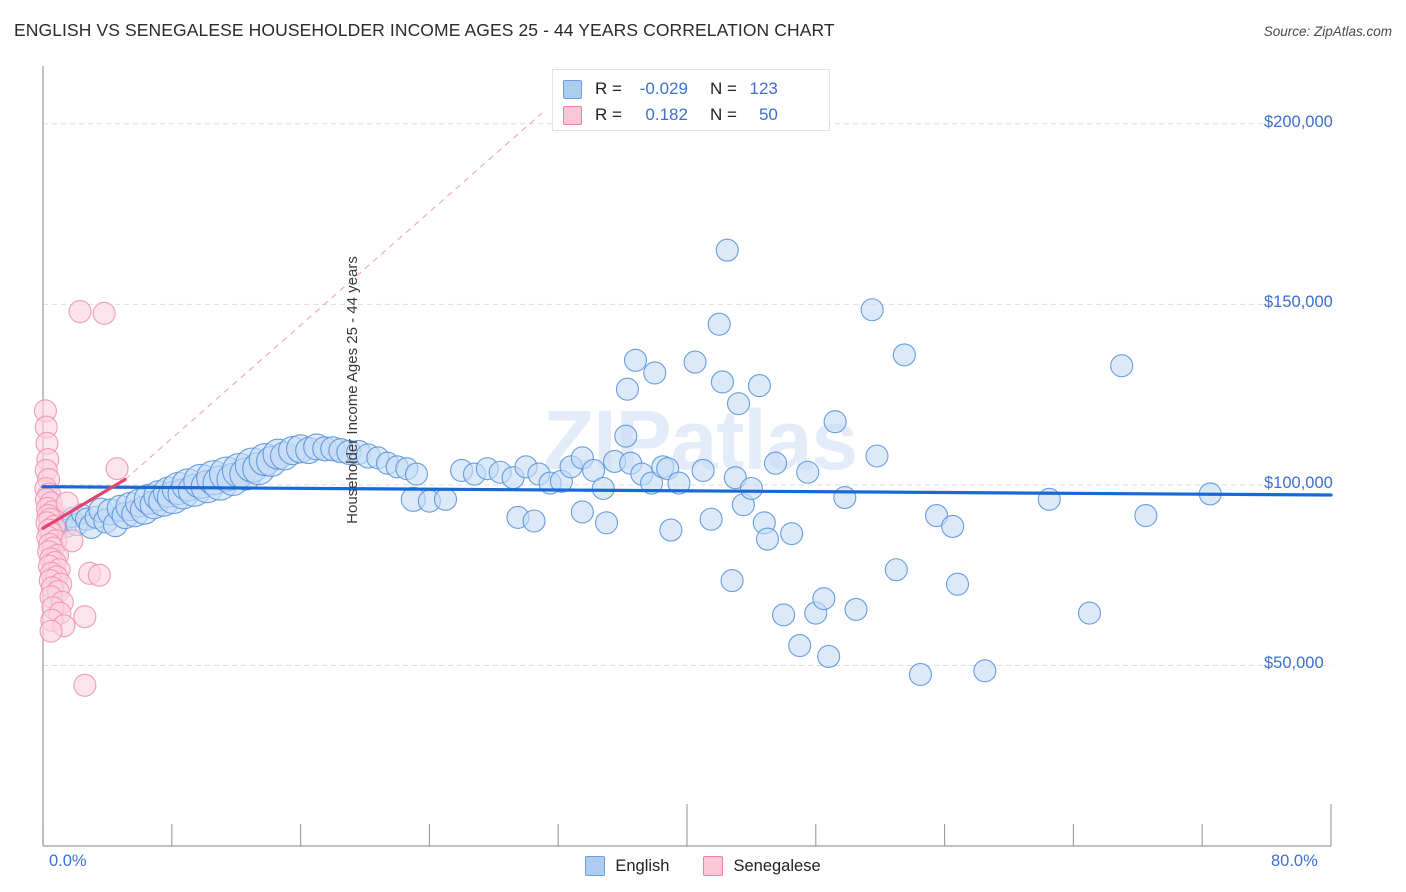 The width and height of the screenshot is (1406, 892). I want to click on r-value-english: -0.029, so click(663, 88).